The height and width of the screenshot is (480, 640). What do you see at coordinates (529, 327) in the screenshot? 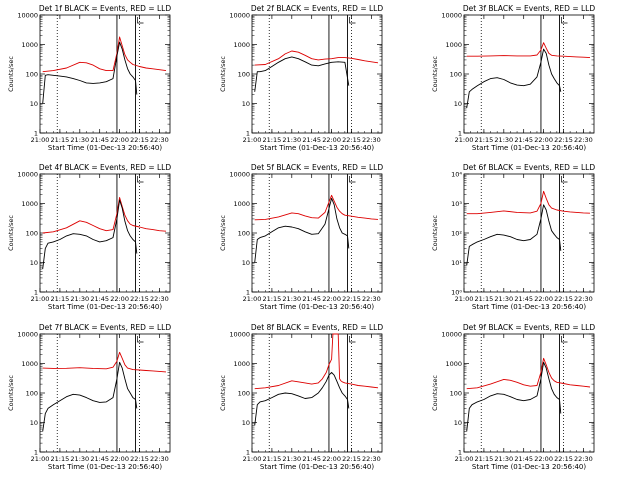
I see `panel-title: Det 9f BLACK = Events, RED = LLD` at bounding box center [529, 327].